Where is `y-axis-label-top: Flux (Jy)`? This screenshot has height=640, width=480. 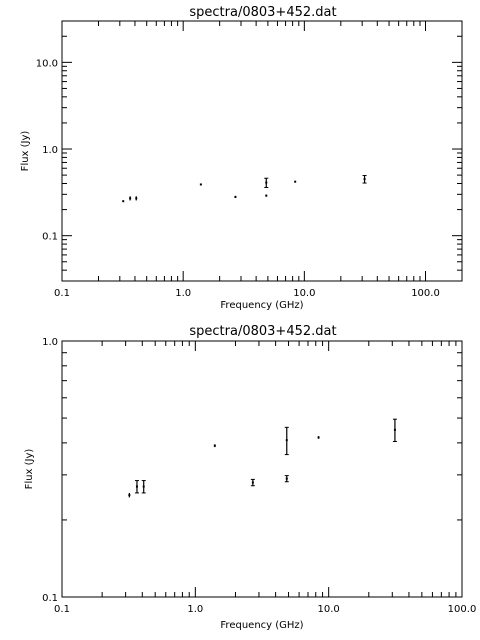
y-axis-label-top: Flux (Jy) is located at coordinates (25, 151).